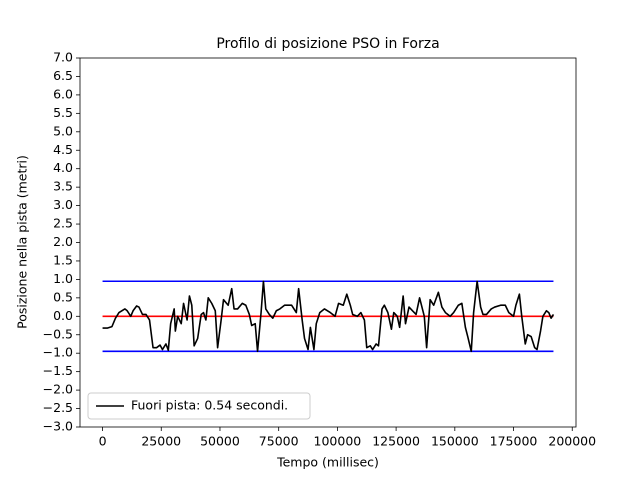 The width and height of the screenshot is (640, 480). I want to click on y-tick-label: 4.5, so click(63, 149).